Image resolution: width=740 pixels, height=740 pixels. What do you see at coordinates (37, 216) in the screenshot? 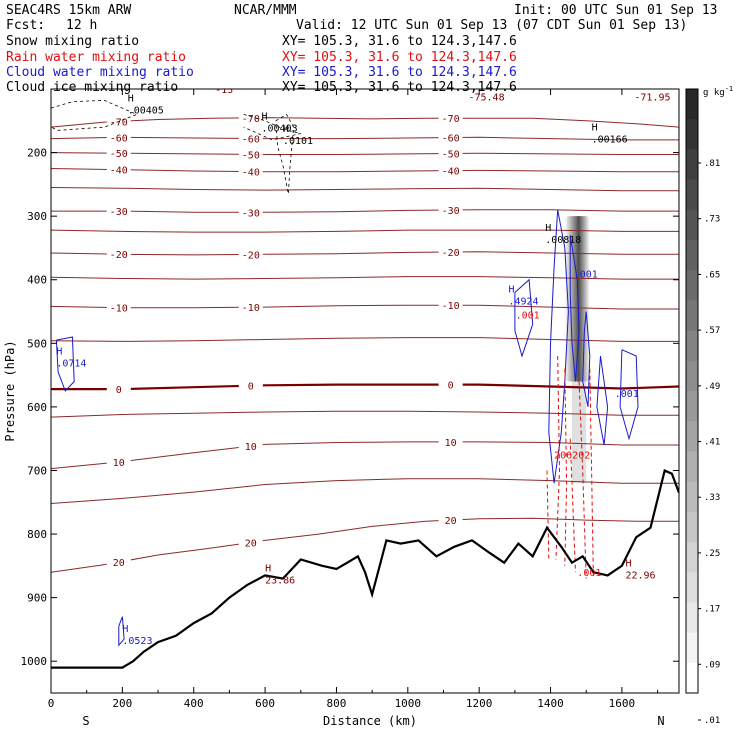
I see `y-tick-label: 300` at bounding box center [37, 216].